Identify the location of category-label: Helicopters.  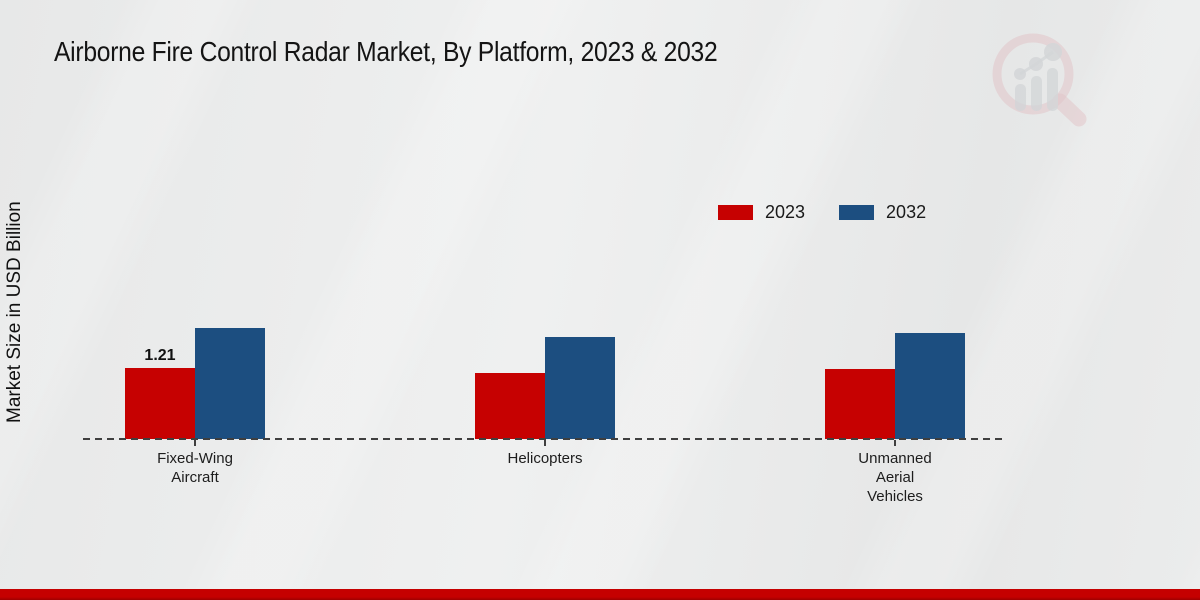
(545, 458).